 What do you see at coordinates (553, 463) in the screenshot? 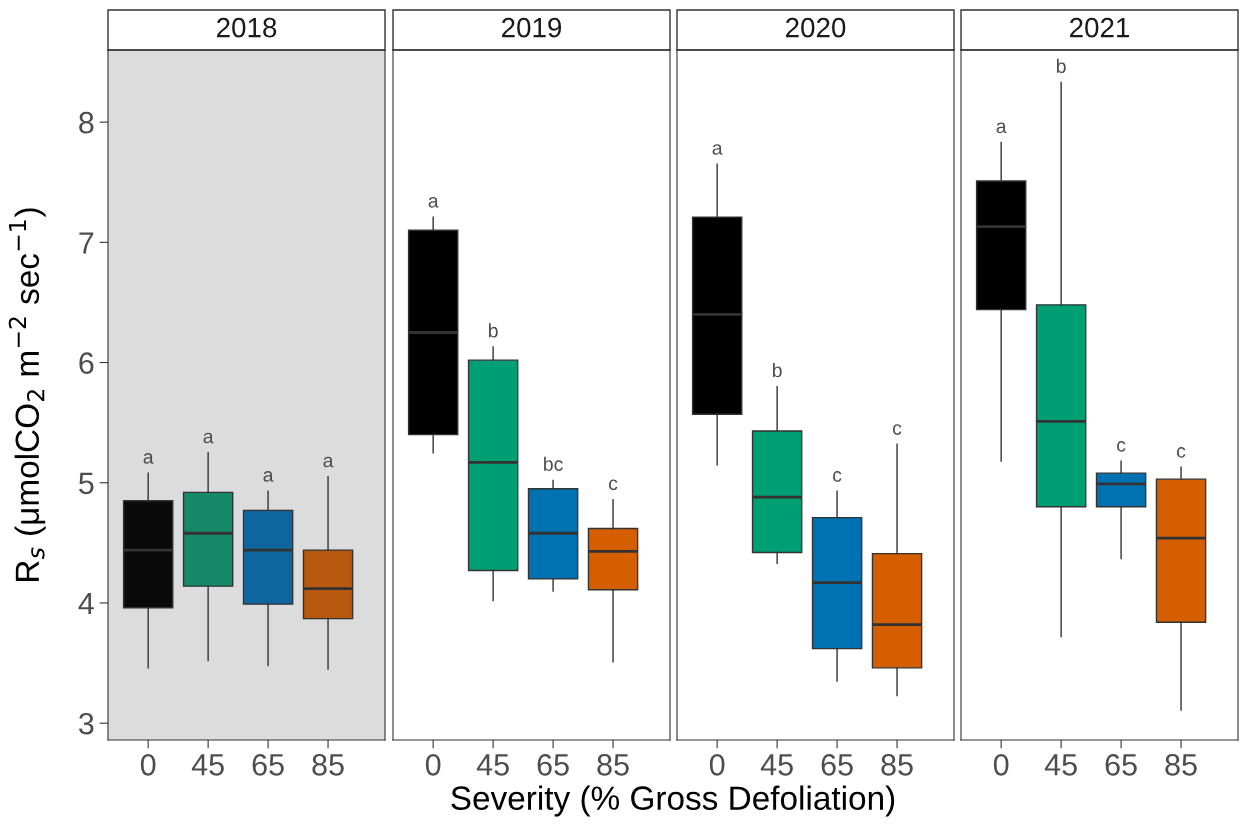
I see `annotation: bc` at bounding box center [553, 463].